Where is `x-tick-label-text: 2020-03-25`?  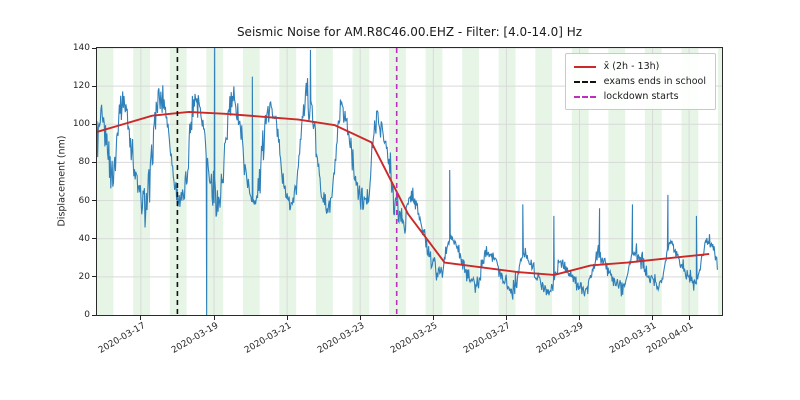
x-tick-label-text: 2020-03-25 is located at coordinates (414, 338).